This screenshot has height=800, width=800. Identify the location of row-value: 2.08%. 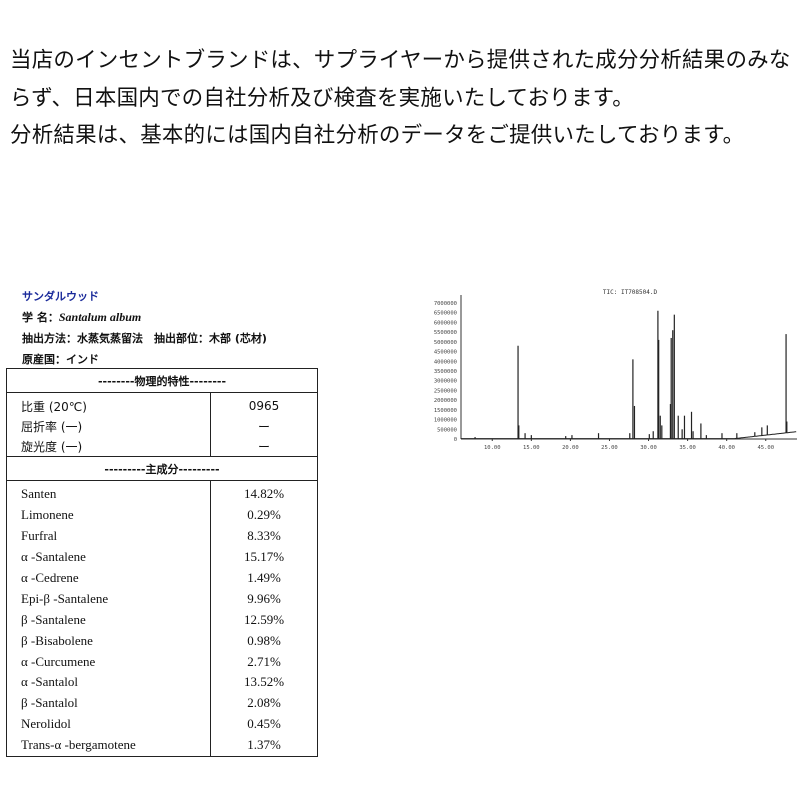
(264, 703).